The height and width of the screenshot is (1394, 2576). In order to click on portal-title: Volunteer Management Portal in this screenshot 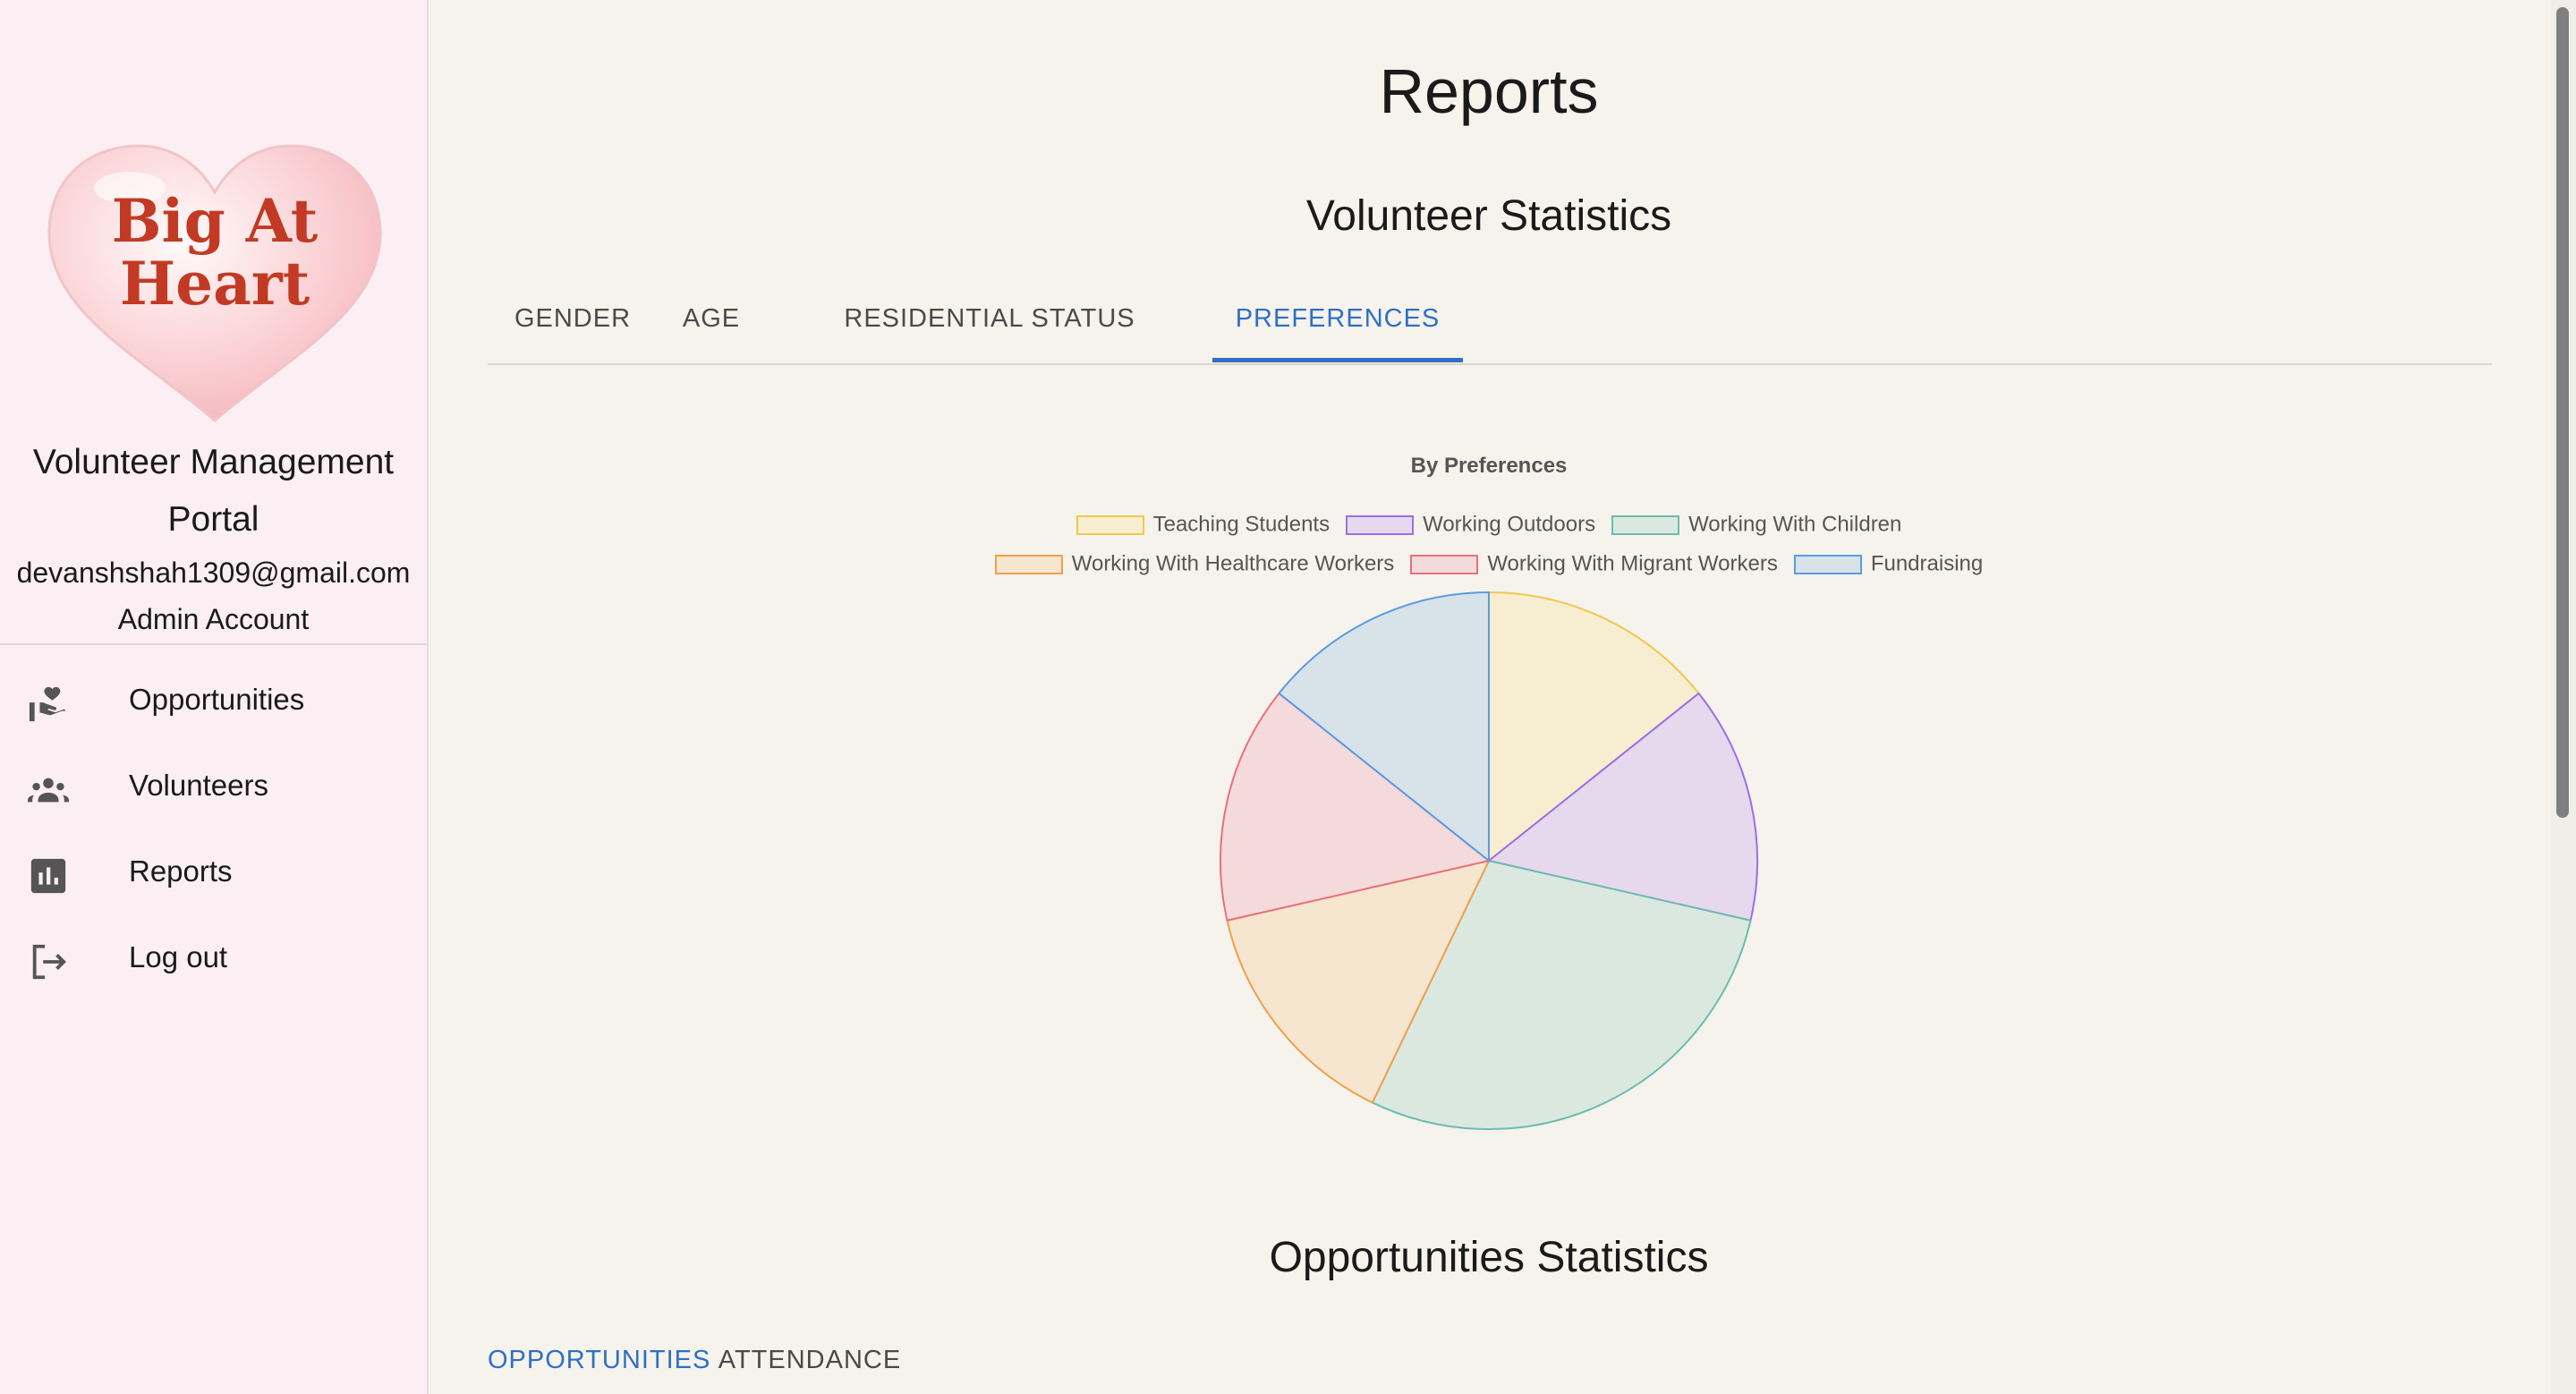, I will do `click(213, 491)`.